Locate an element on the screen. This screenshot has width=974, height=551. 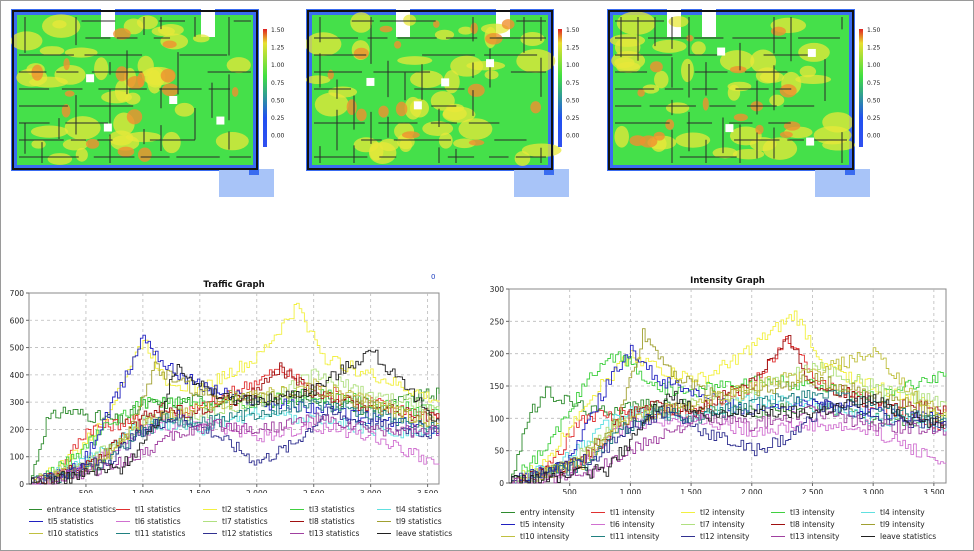
color-scale-label: 0.25 is located at coordinates (278, 118).